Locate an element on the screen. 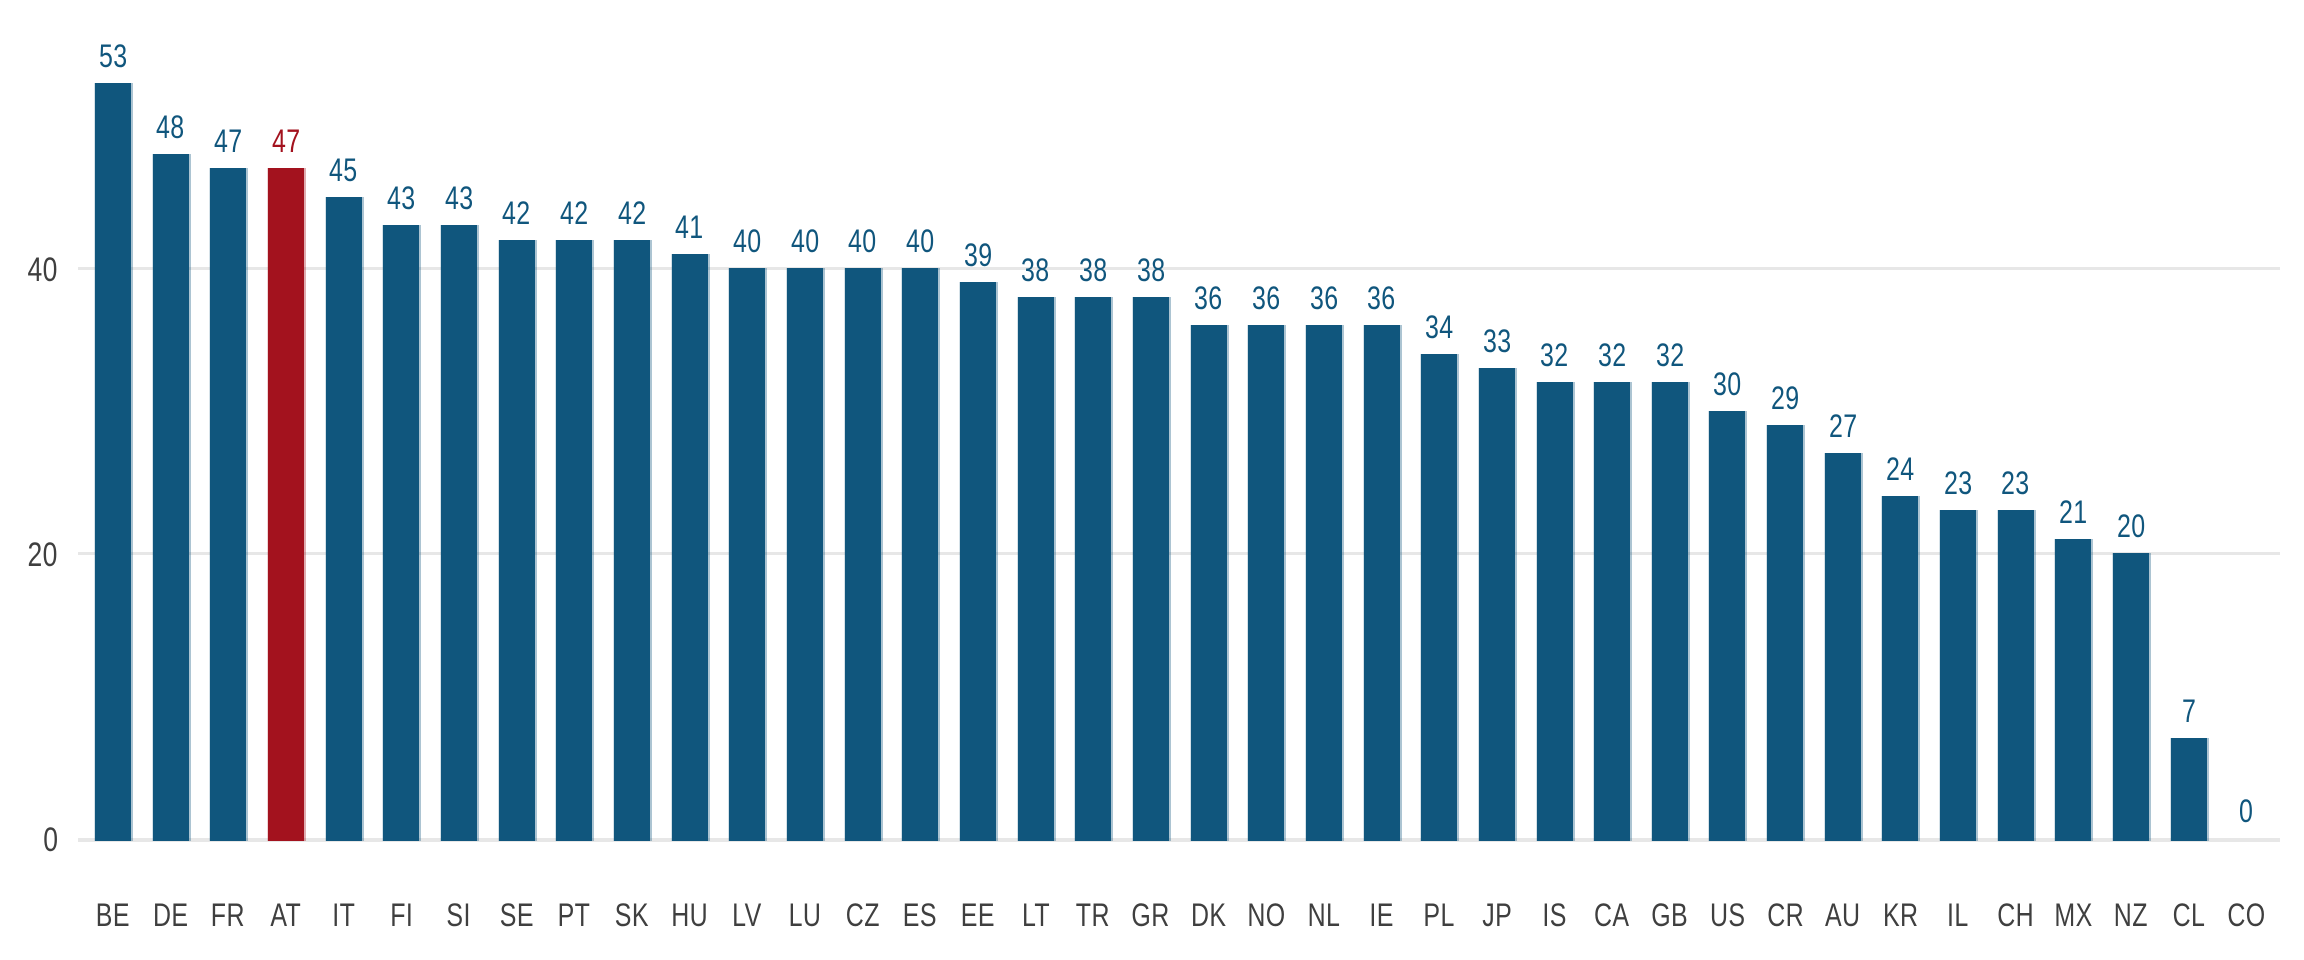 Image resolution: width=2304 pixels, height=960 pixels. bar-CA is located at coordinates (1612, 611).